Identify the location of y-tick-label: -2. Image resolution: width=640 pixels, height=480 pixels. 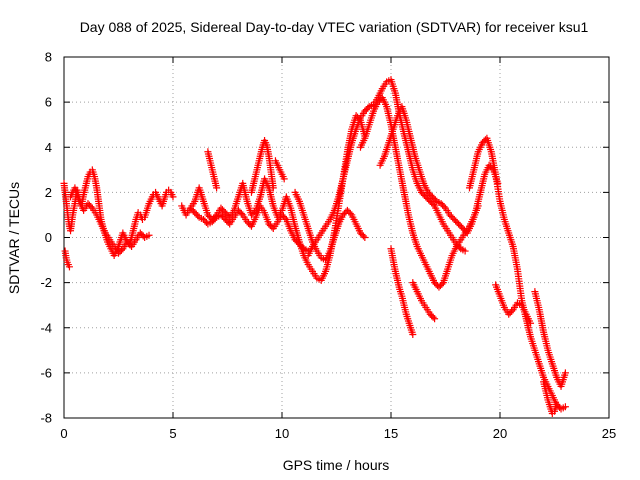
(46, 282).